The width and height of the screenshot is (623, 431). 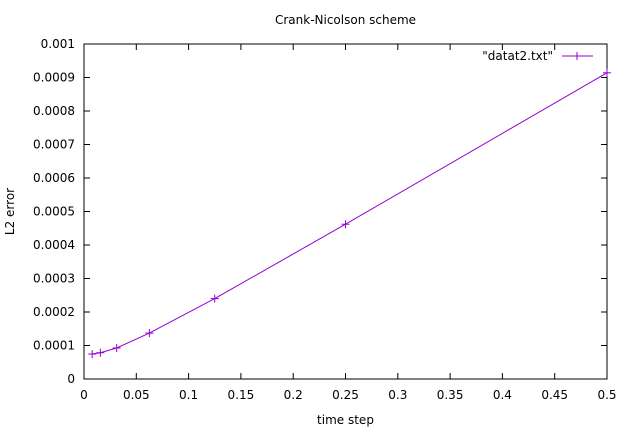 What do you see at coordinates (345, 420) in the screenshot?
I see `x-axis-label: time step` at bounding box center [345, 420].